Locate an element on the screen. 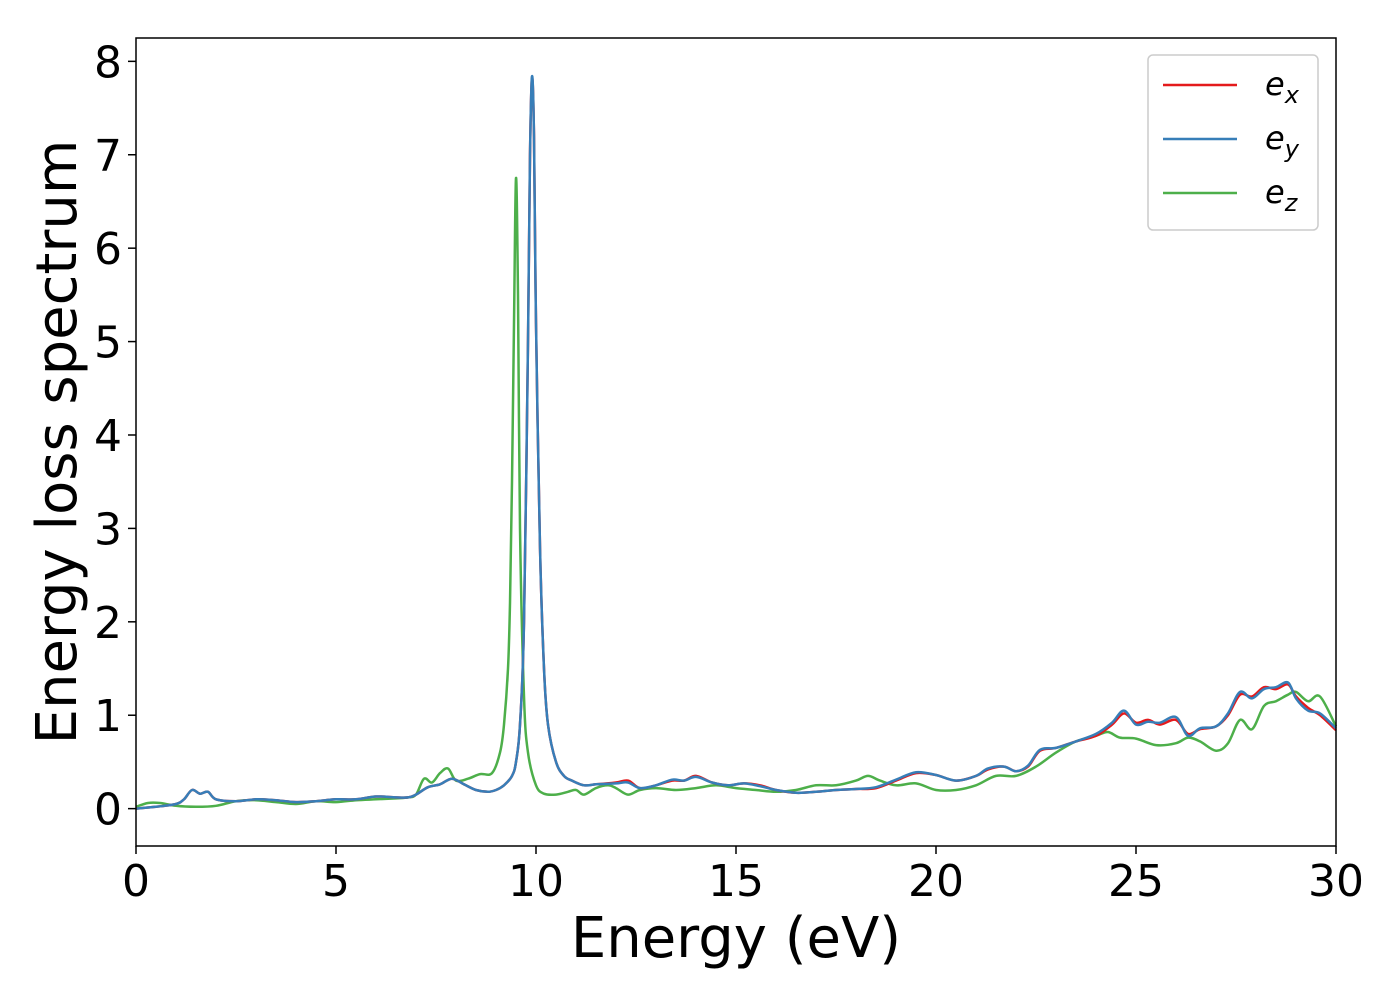  y-tick-label: 3 is located at coordinates (108, 529).